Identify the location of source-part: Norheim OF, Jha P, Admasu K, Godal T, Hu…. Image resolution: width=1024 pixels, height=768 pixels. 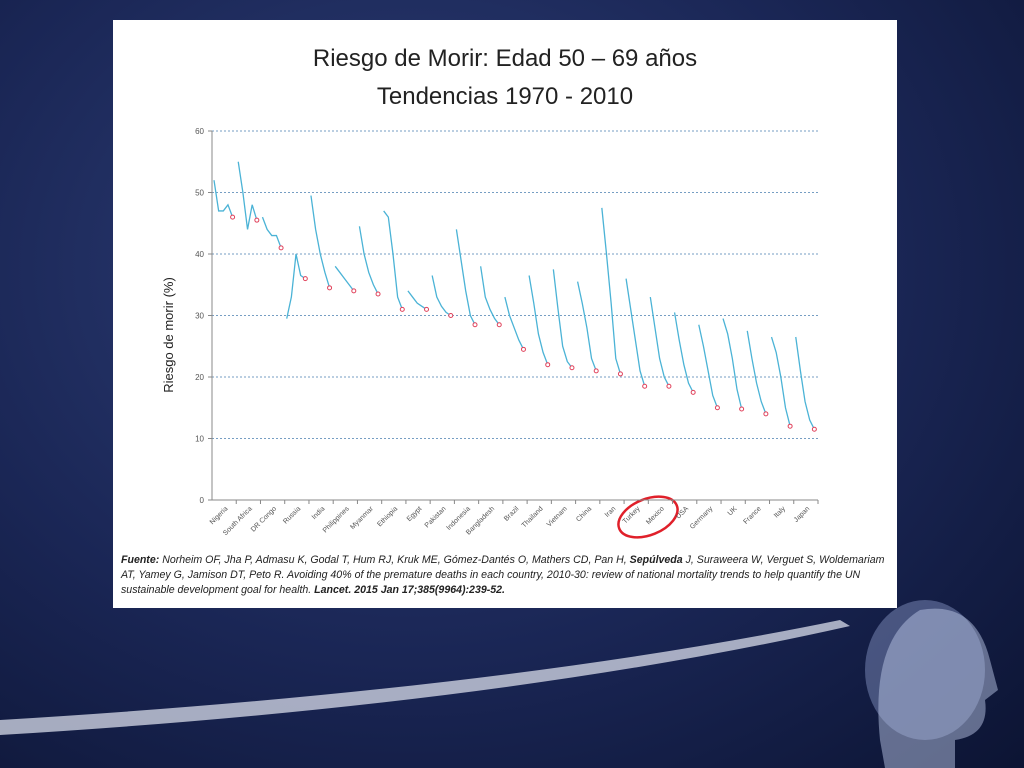
(394, 560).